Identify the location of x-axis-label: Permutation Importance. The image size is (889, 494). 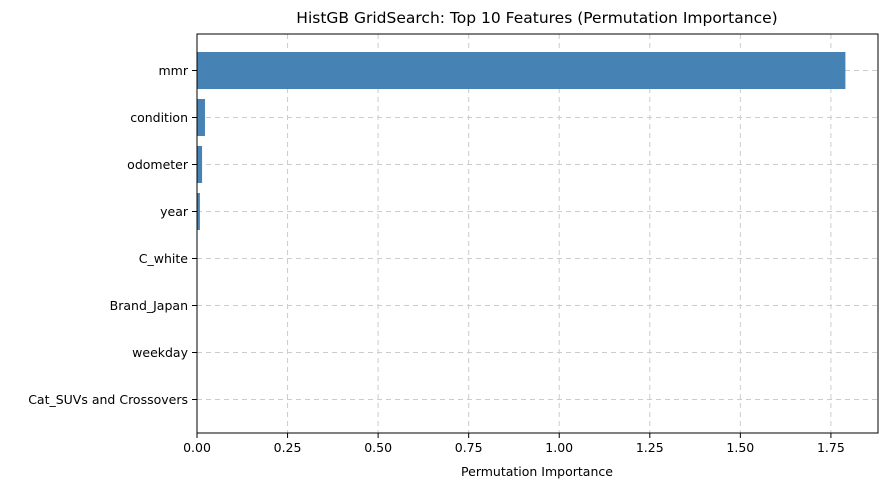
(537, 471).